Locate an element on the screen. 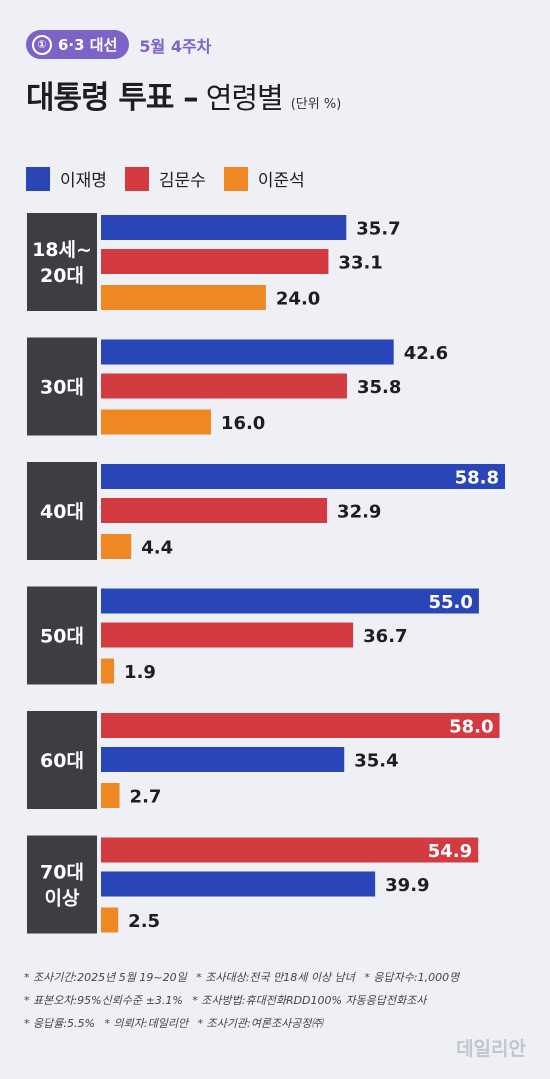 The width and height of the screenshot is (550, 1079). legend-item-kim-moonsoo: 김문수 is located at coordinates (165, 178).